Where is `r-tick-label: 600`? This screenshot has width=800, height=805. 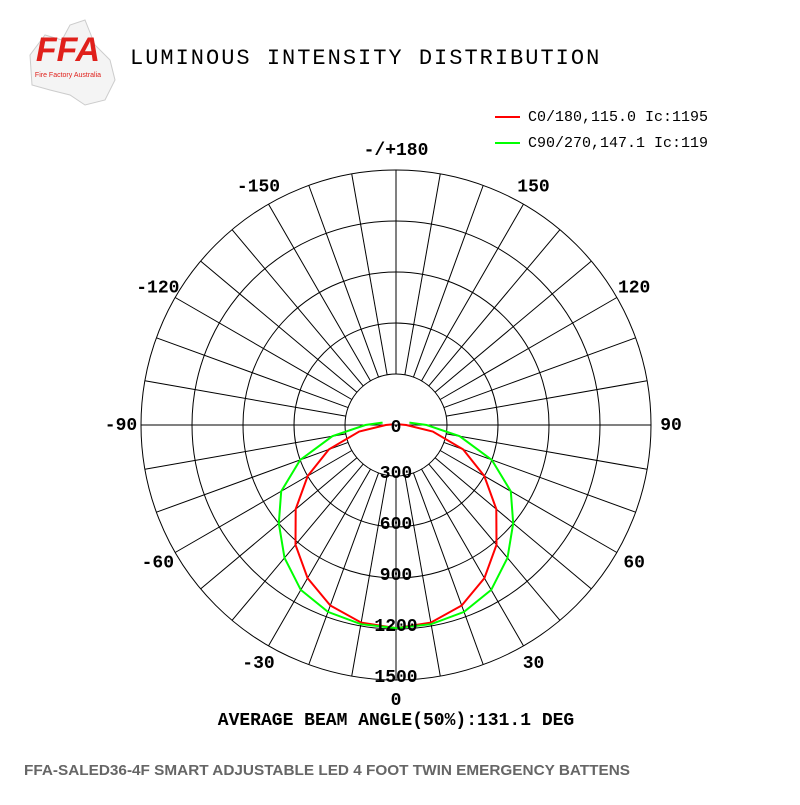 r-tick-label: 600 is located at coordinates (396, 525).